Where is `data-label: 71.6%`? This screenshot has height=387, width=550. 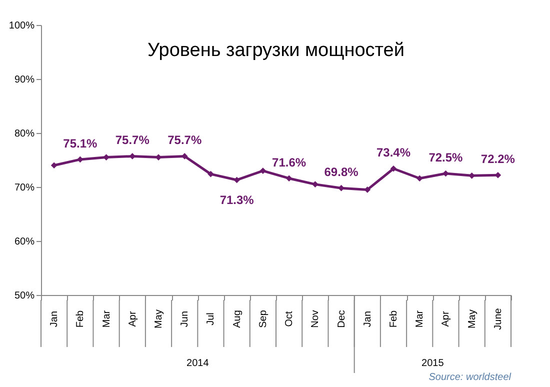
data-label: 71.6% is located at coordinates (289, 162).